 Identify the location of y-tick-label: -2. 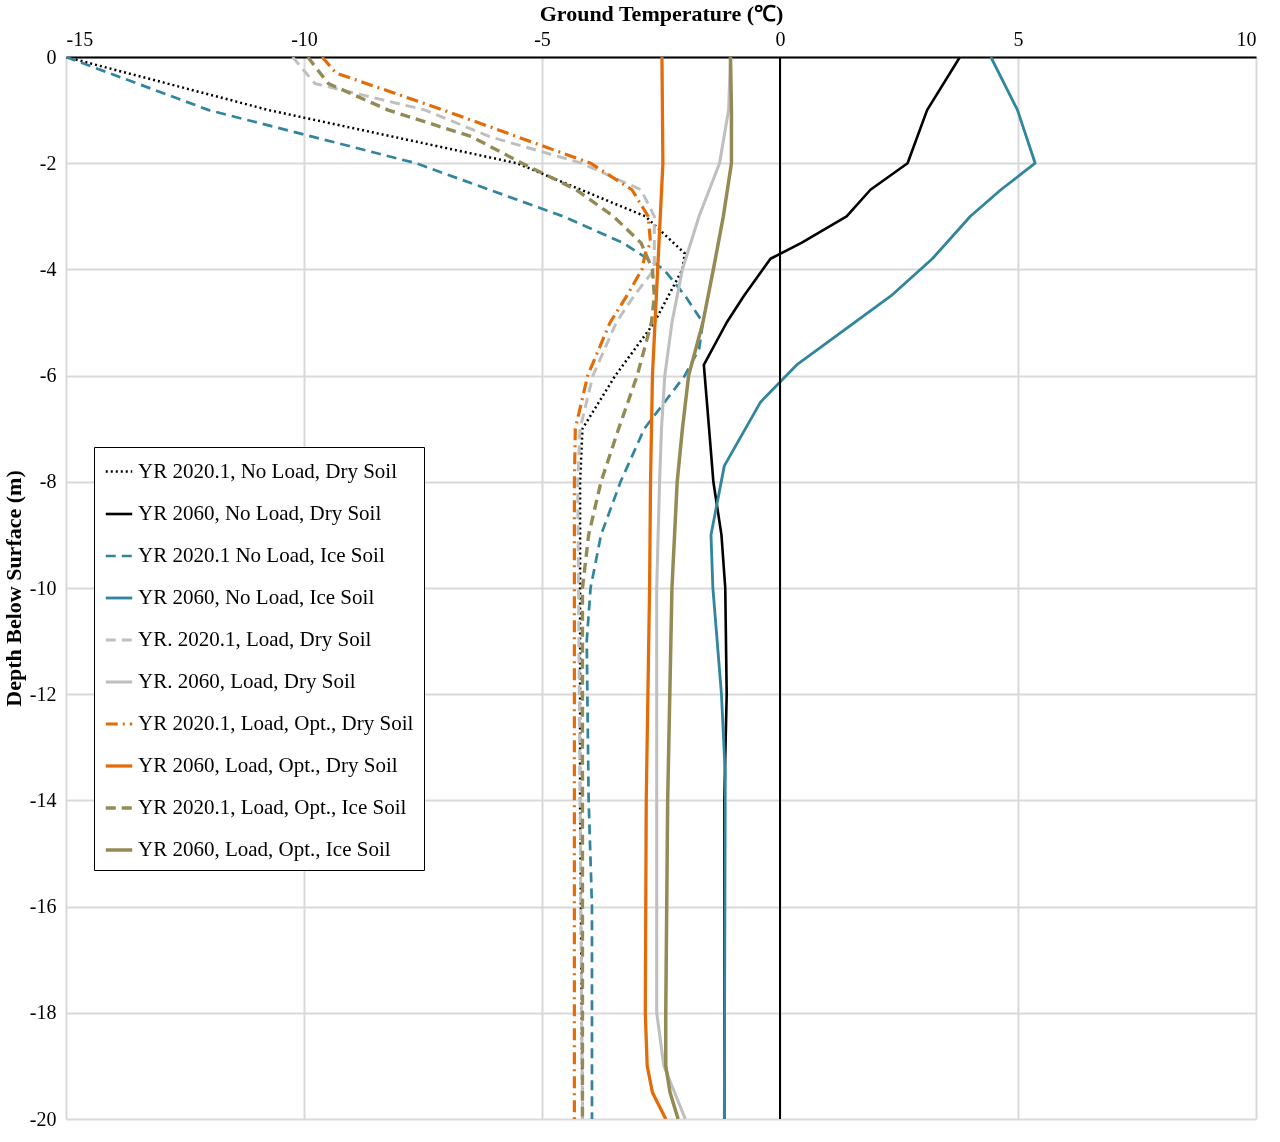
(48, 162).